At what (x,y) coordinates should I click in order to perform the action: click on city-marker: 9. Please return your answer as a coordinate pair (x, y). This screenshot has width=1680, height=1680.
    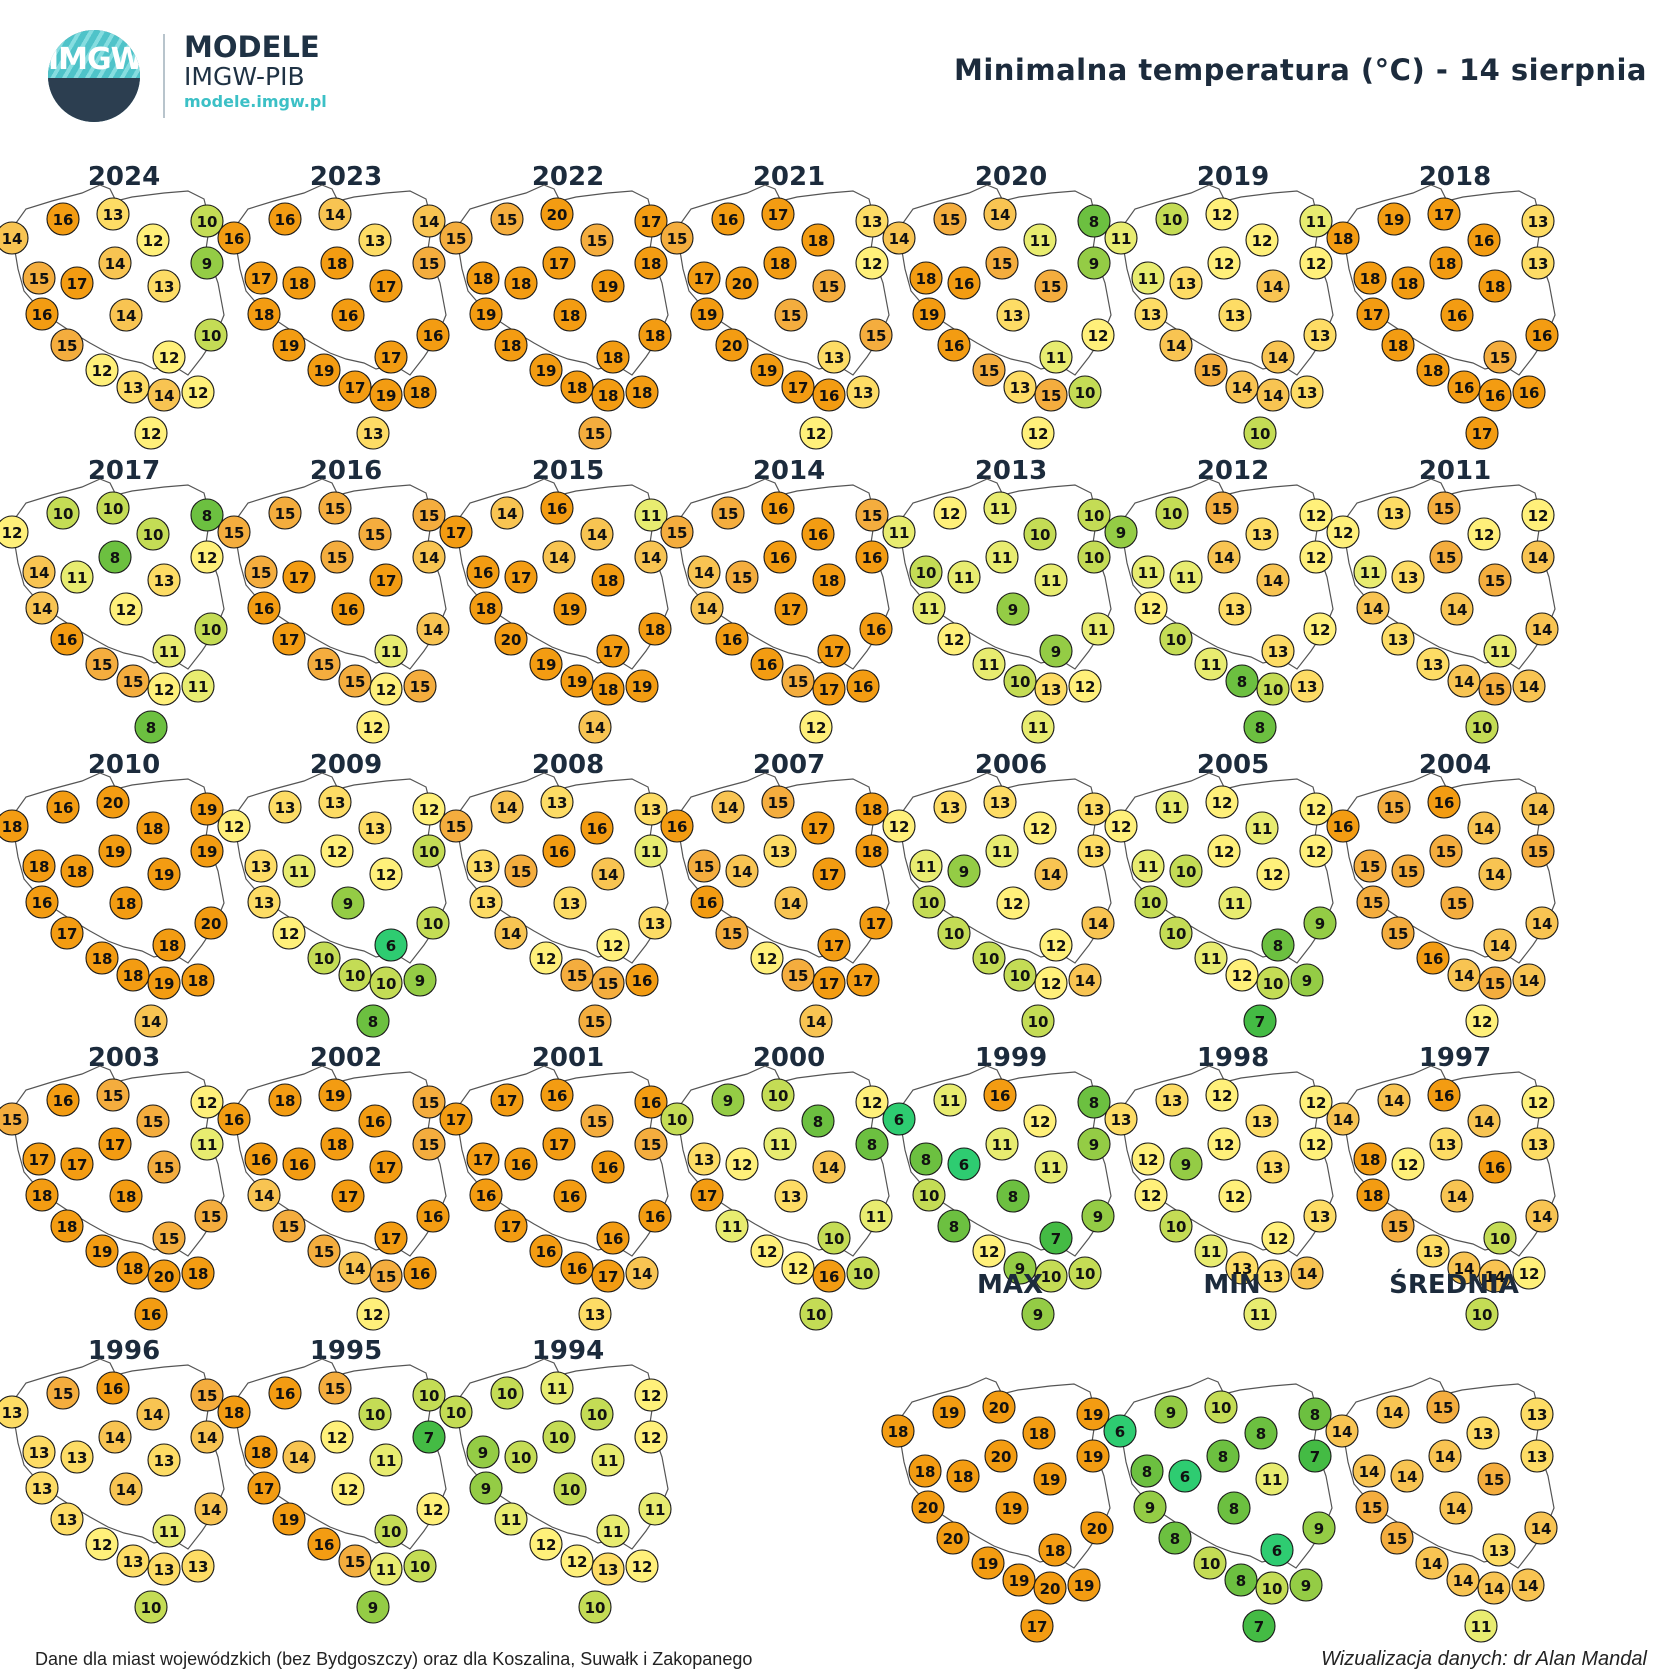
    Looking at the image, I should click on (1056, 651).